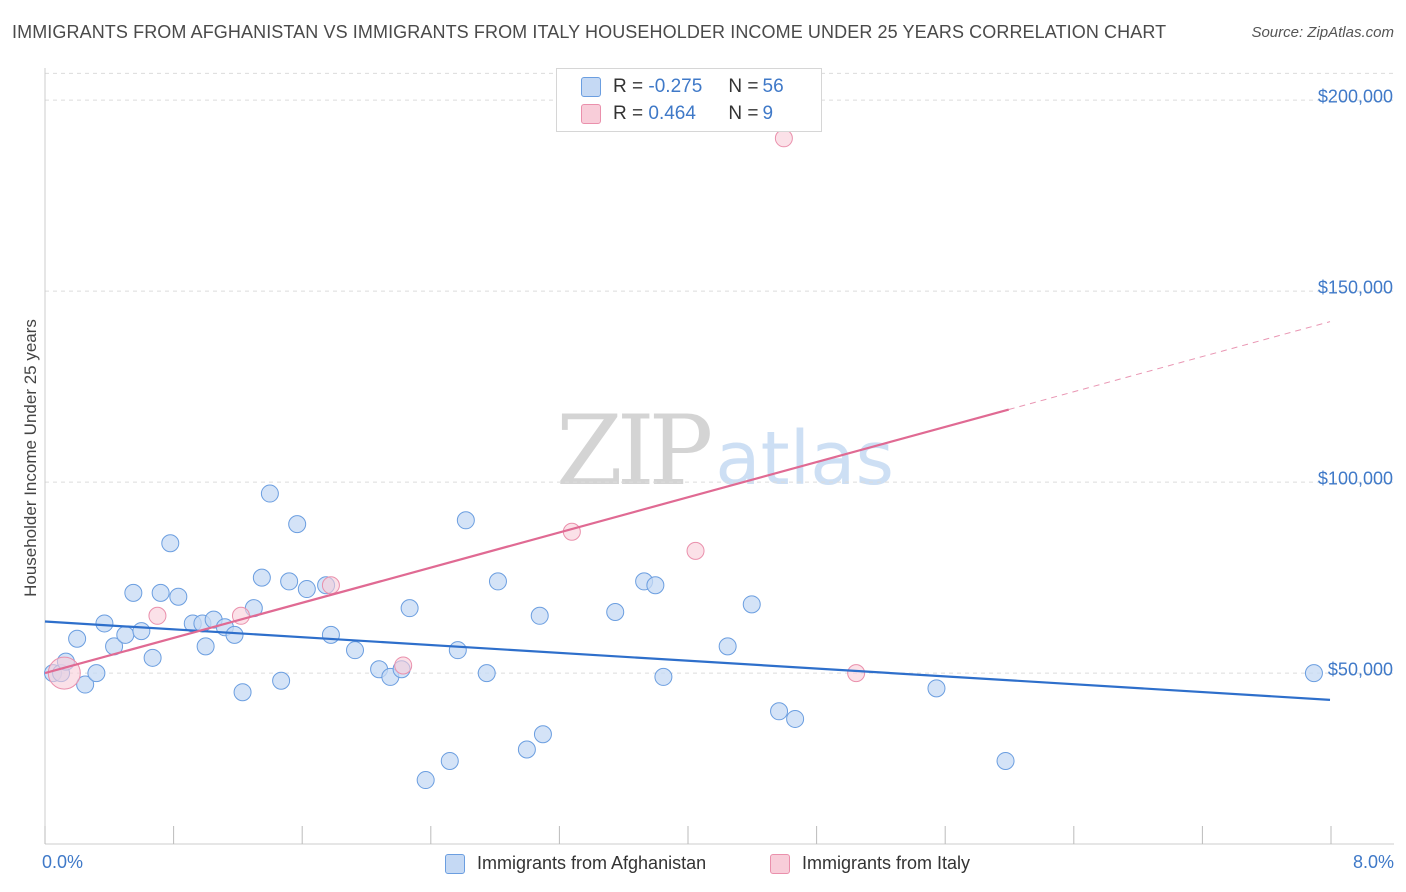  What do you see at coordinates (886, 863) in the screenshot?
I see `legend-label-italy: Immigrants from Italy` at bounding box center [886, 863].